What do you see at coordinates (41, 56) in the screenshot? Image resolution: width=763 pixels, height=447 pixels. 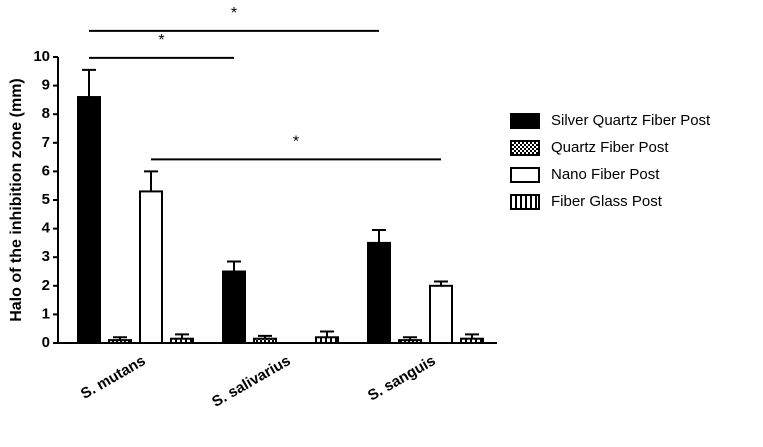 I see `y-tick-label: 10` at bounding box center [41, 56].